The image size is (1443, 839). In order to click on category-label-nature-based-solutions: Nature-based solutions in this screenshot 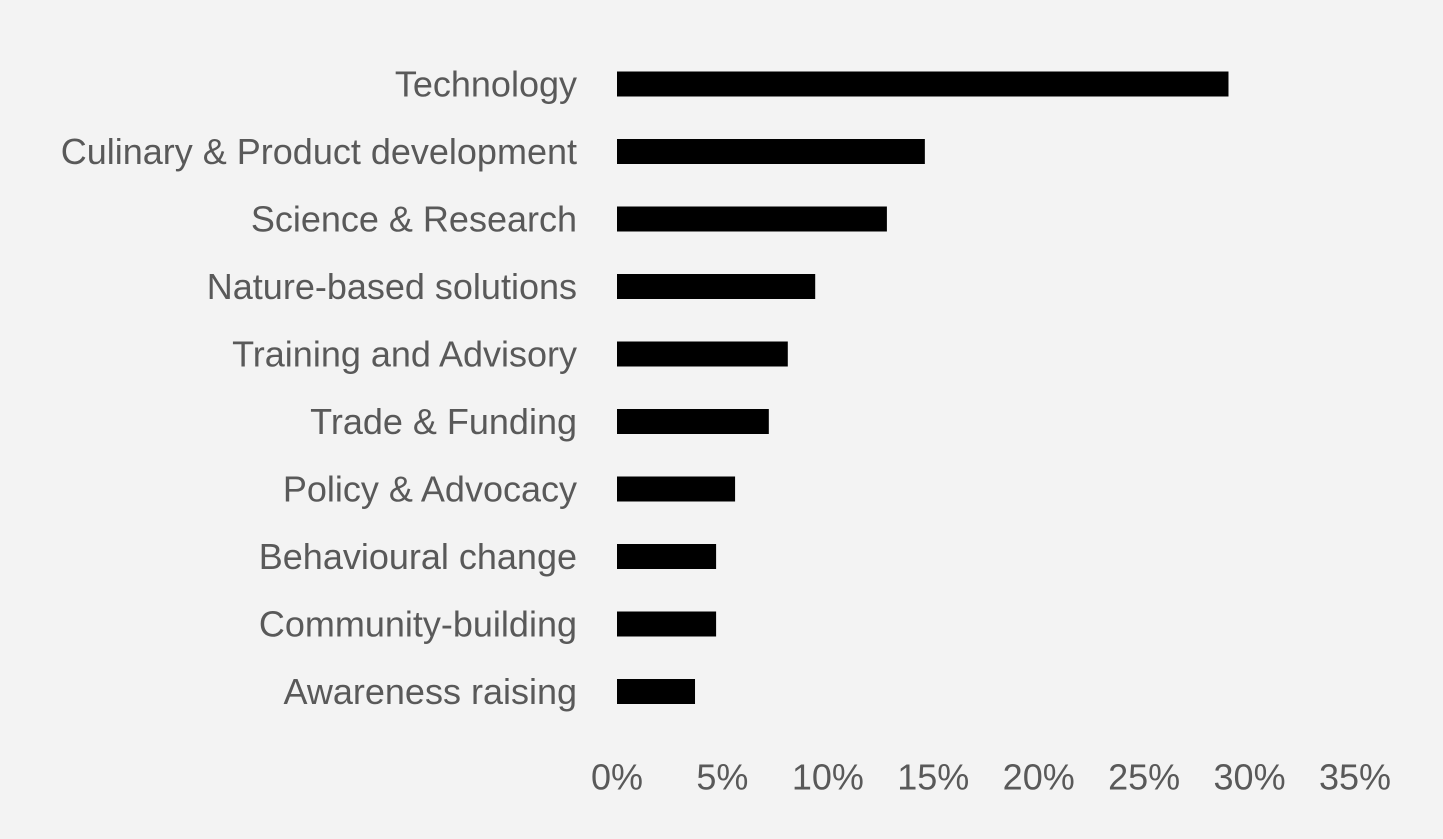, I will do `click(392, 286)`.